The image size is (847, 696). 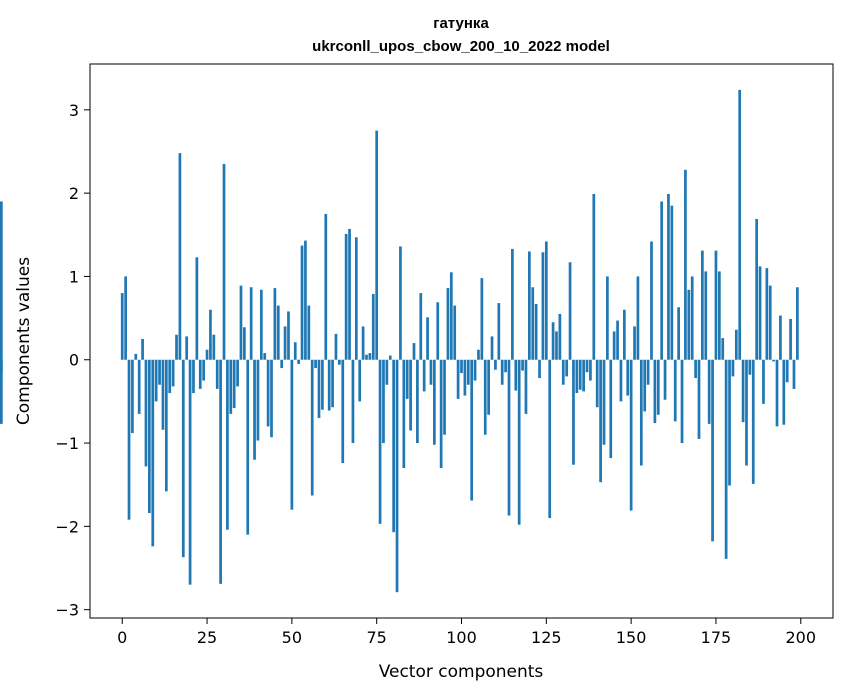 I want to click on x-axis-label: Vector components, so click(x=461, y=672).